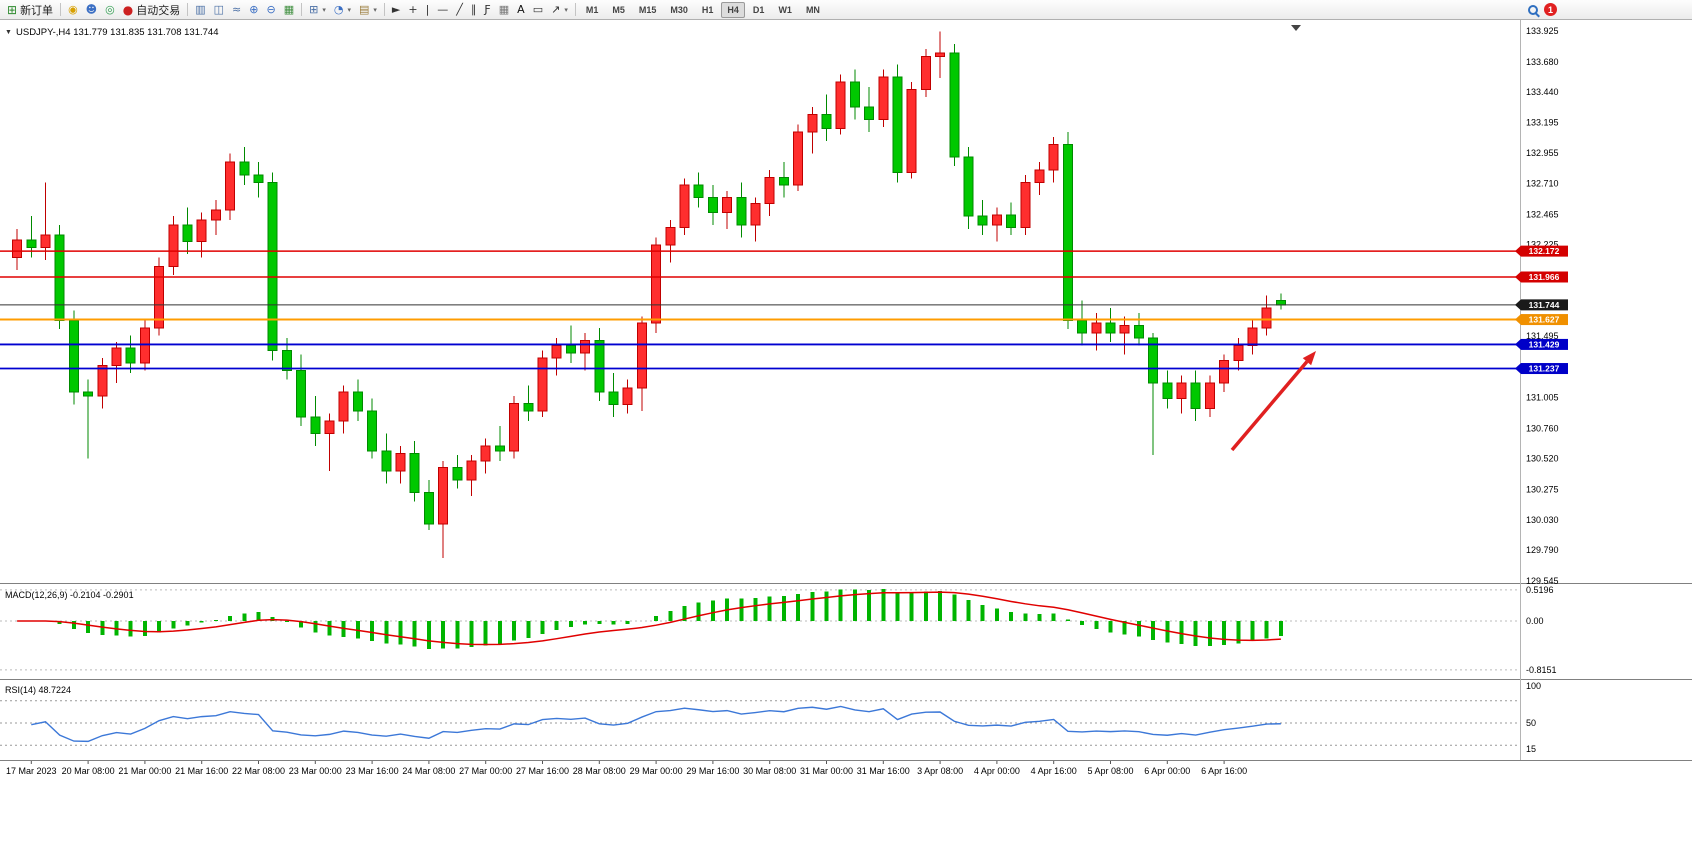  What do you see at coordinates (91, 9) in the screenshot?
I see `data-window-button: ☻` at bounding box center [91, 9].